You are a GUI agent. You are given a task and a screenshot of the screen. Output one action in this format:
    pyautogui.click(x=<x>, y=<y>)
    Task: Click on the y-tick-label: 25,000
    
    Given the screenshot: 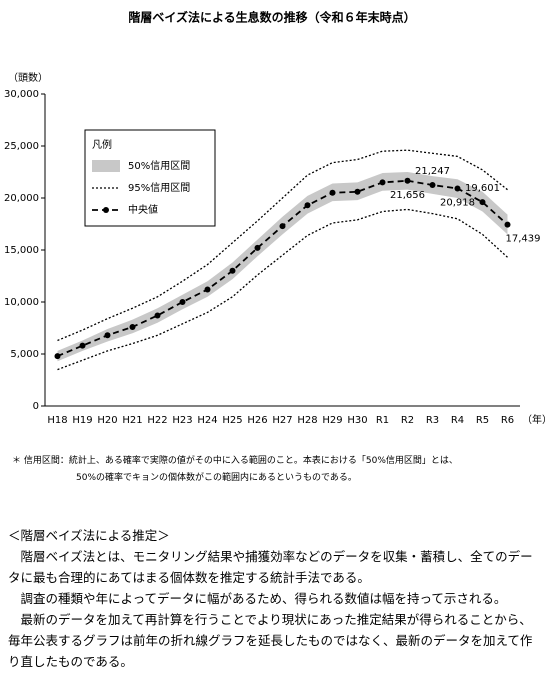 What is the action you would take?
    pyautogui.click(x=21, y=146)
    